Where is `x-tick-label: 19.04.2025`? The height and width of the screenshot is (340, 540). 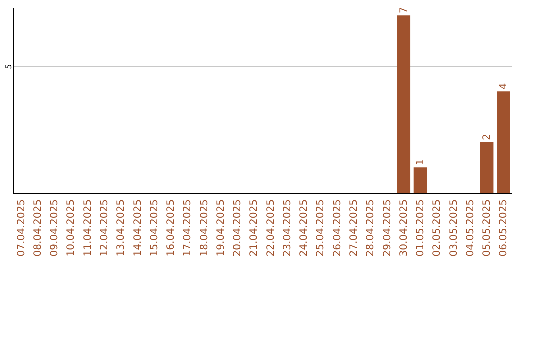
x-tick-label: 19.04.2025 is located at coordinates (221, 228).